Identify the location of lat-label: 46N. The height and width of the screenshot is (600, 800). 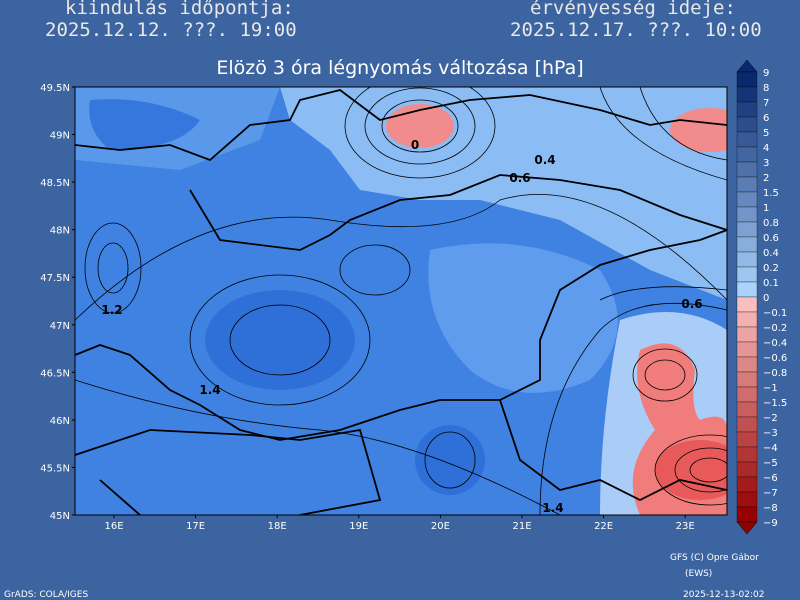
(60, 421).